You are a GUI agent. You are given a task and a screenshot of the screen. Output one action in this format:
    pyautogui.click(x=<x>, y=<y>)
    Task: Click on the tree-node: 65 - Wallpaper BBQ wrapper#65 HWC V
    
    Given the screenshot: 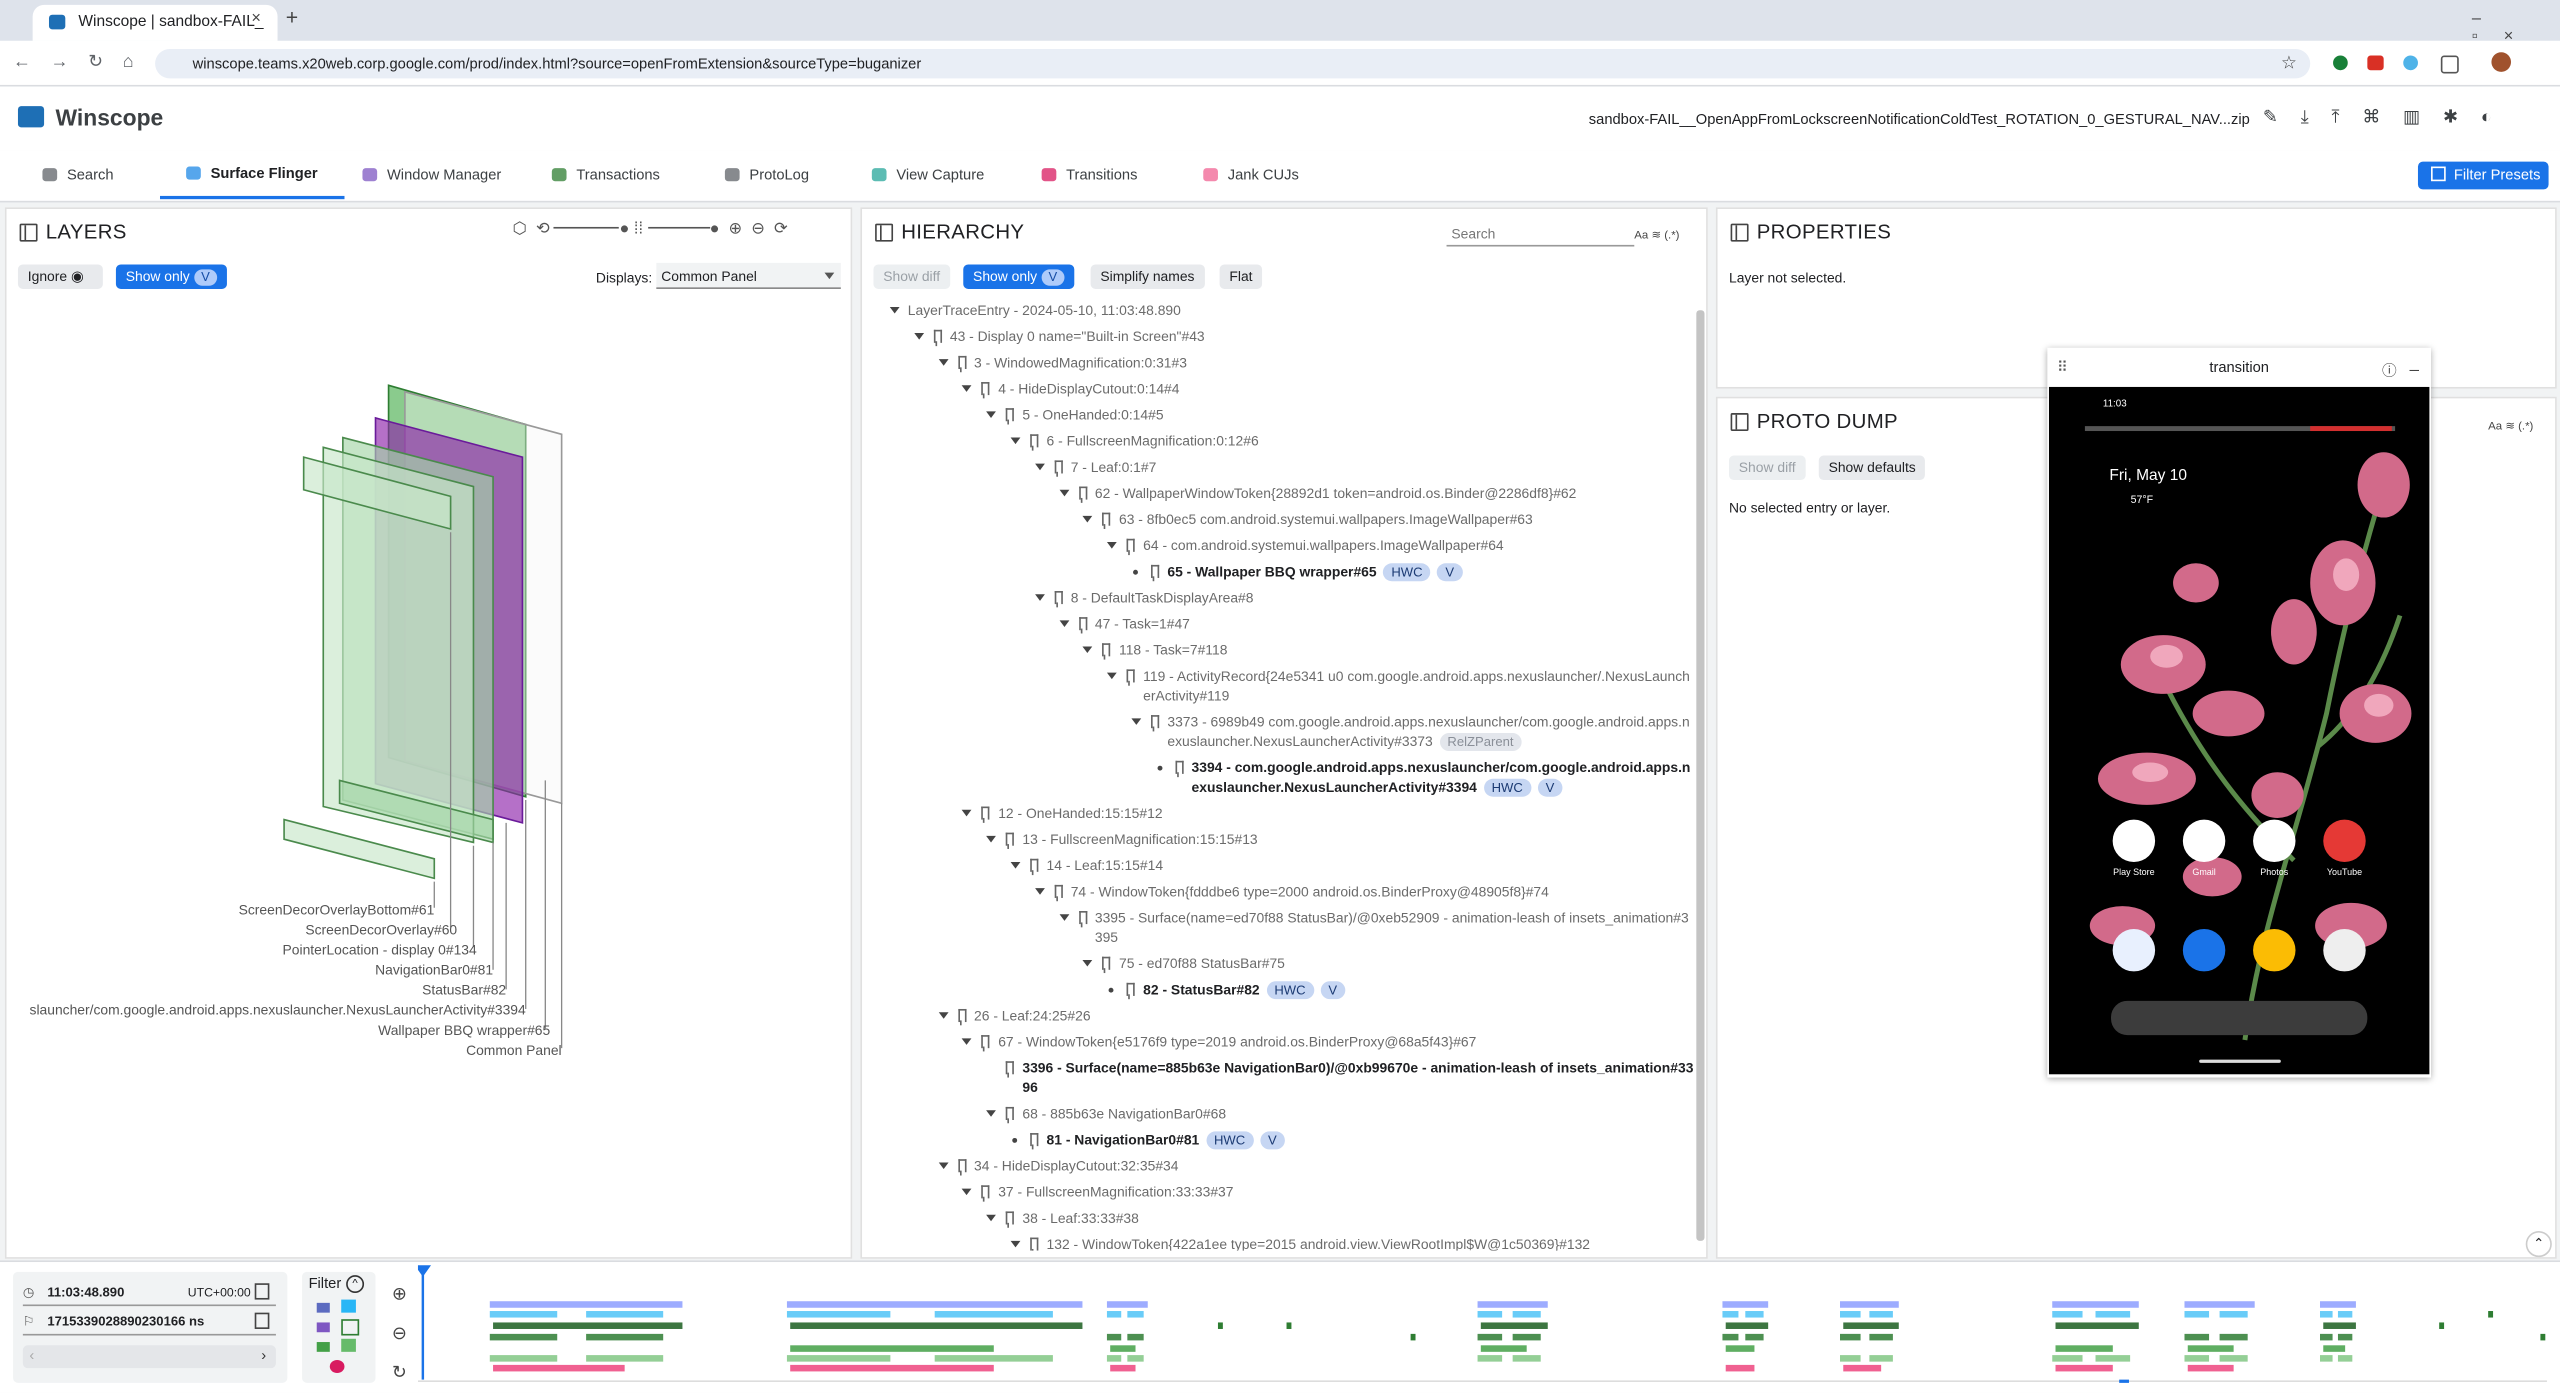 What is the action you would take?
    pyautogui.click(x=1293, y=571)
    